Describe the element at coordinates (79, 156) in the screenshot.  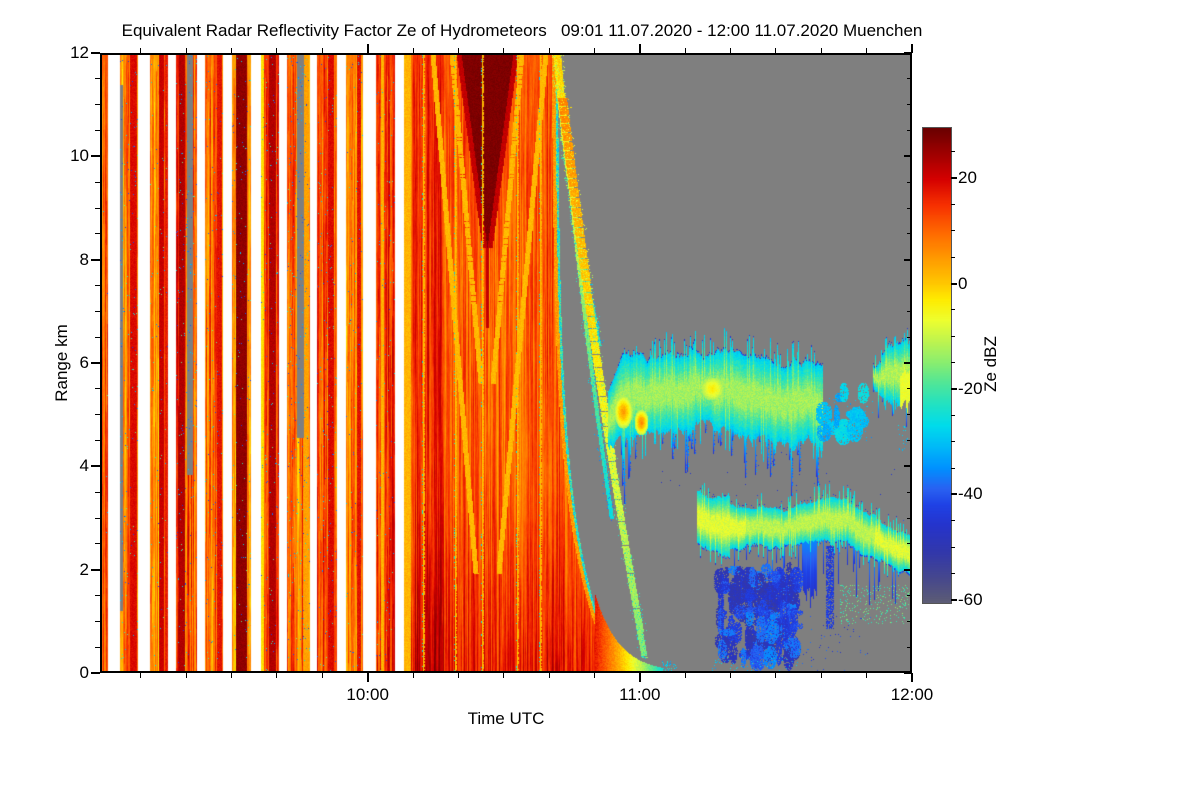
I see `y-axis-tick-label: 10` at that location.